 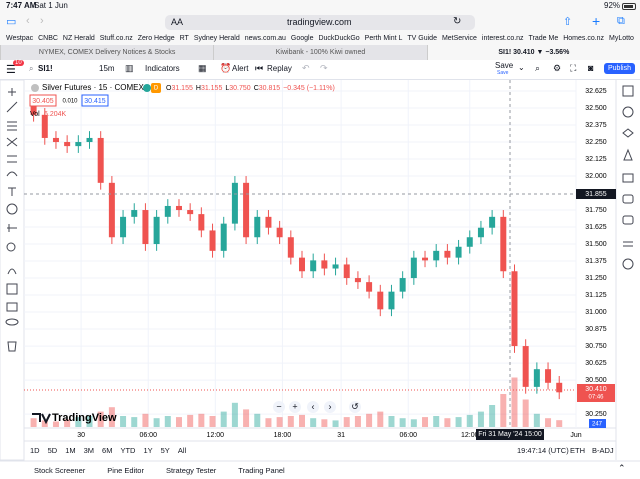 I want to click on range-button: 1Y, so click(x=148, y=450).